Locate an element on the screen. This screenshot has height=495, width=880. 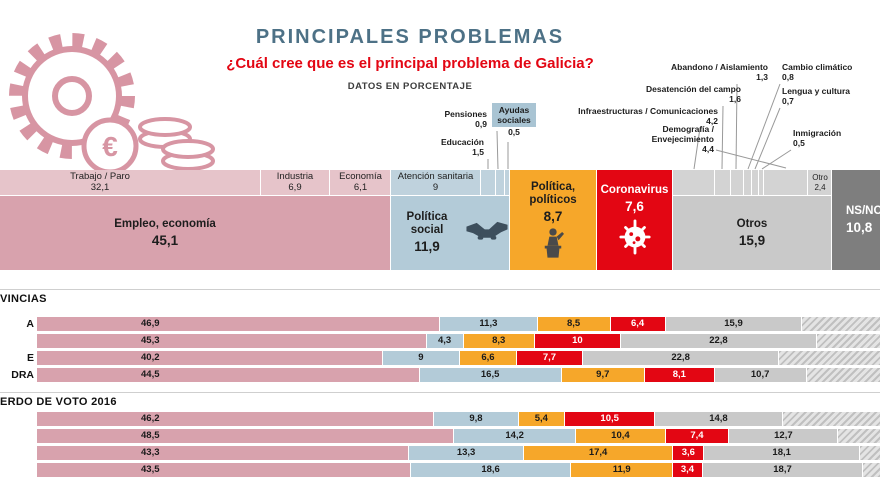
group-value: 11,9 is located at coordinates (427, 247).